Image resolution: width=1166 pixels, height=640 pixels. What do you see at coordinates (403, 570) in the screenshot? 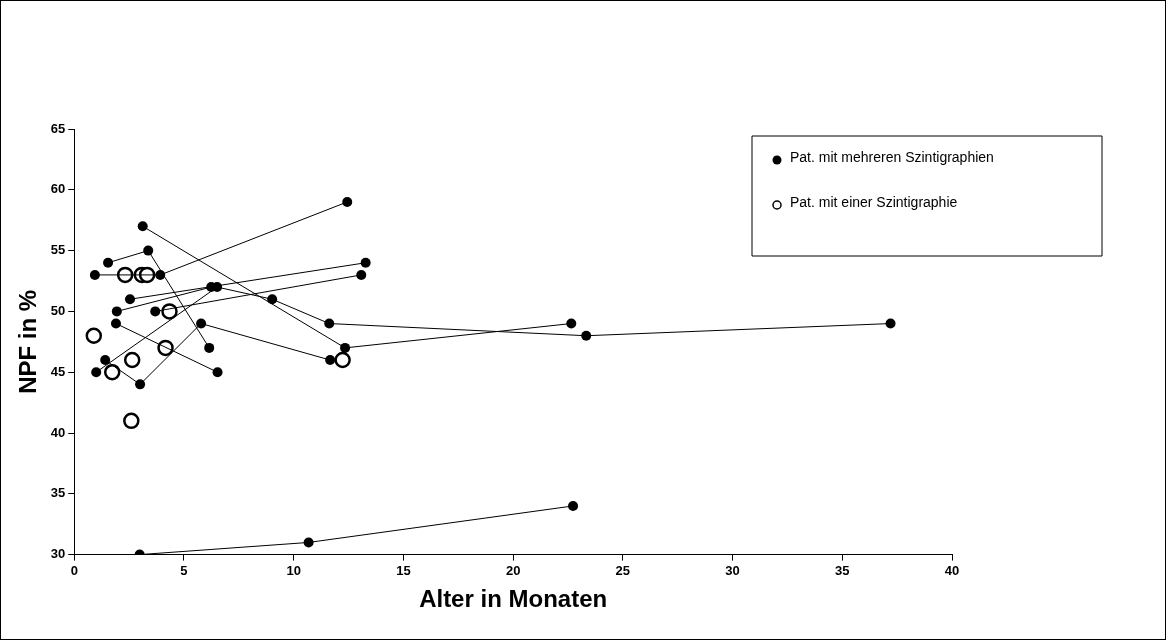
I see `x-tick-label: 15` at bounding box center [403, 570].